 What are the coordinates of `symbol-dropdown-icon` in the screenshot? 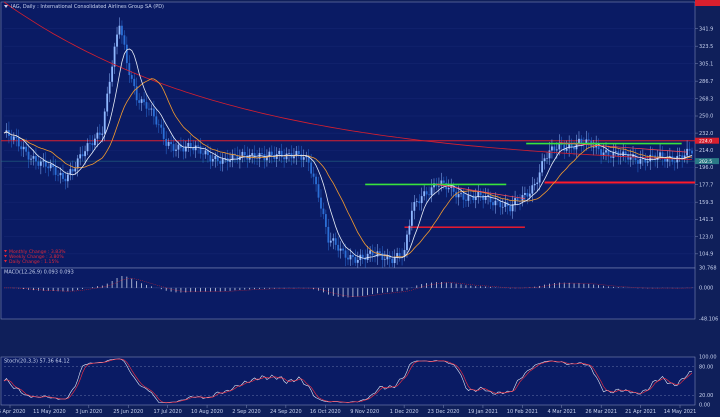 It's located at (6, 6).